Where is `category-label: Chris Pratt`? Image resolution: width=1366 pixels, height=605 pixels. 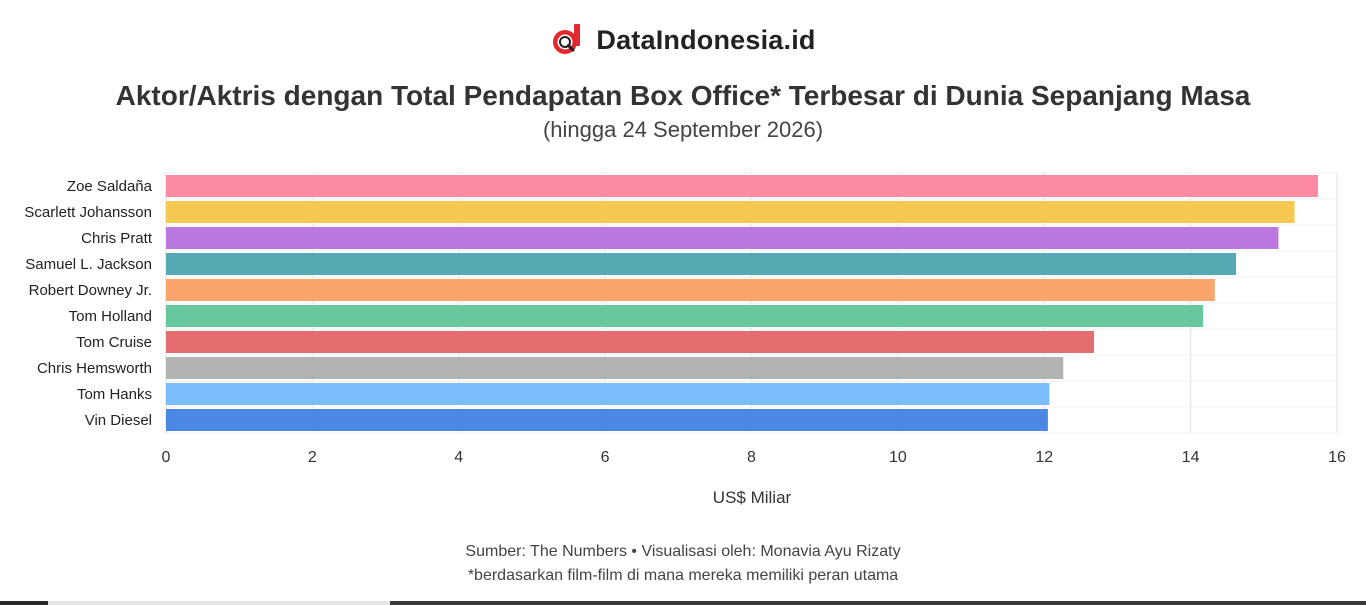 category-label: Chris Pratt is located at coordinates (117, 238).